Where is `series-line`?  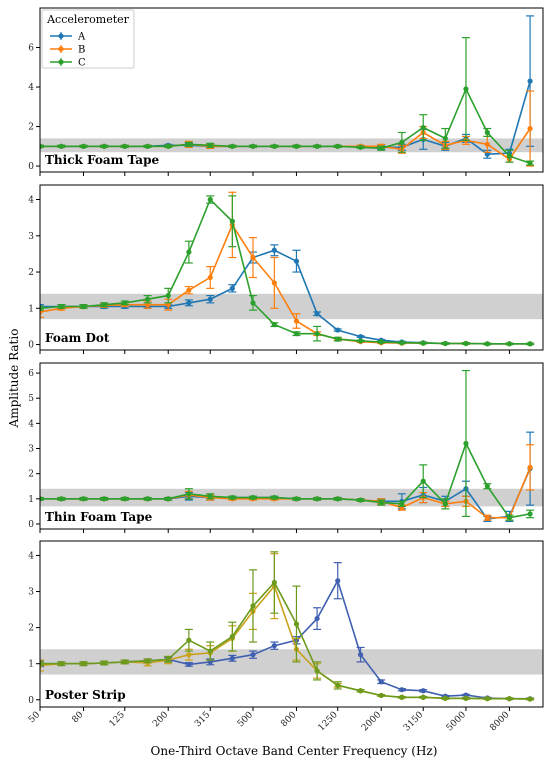 series-line is located at coordinates (285, 639).